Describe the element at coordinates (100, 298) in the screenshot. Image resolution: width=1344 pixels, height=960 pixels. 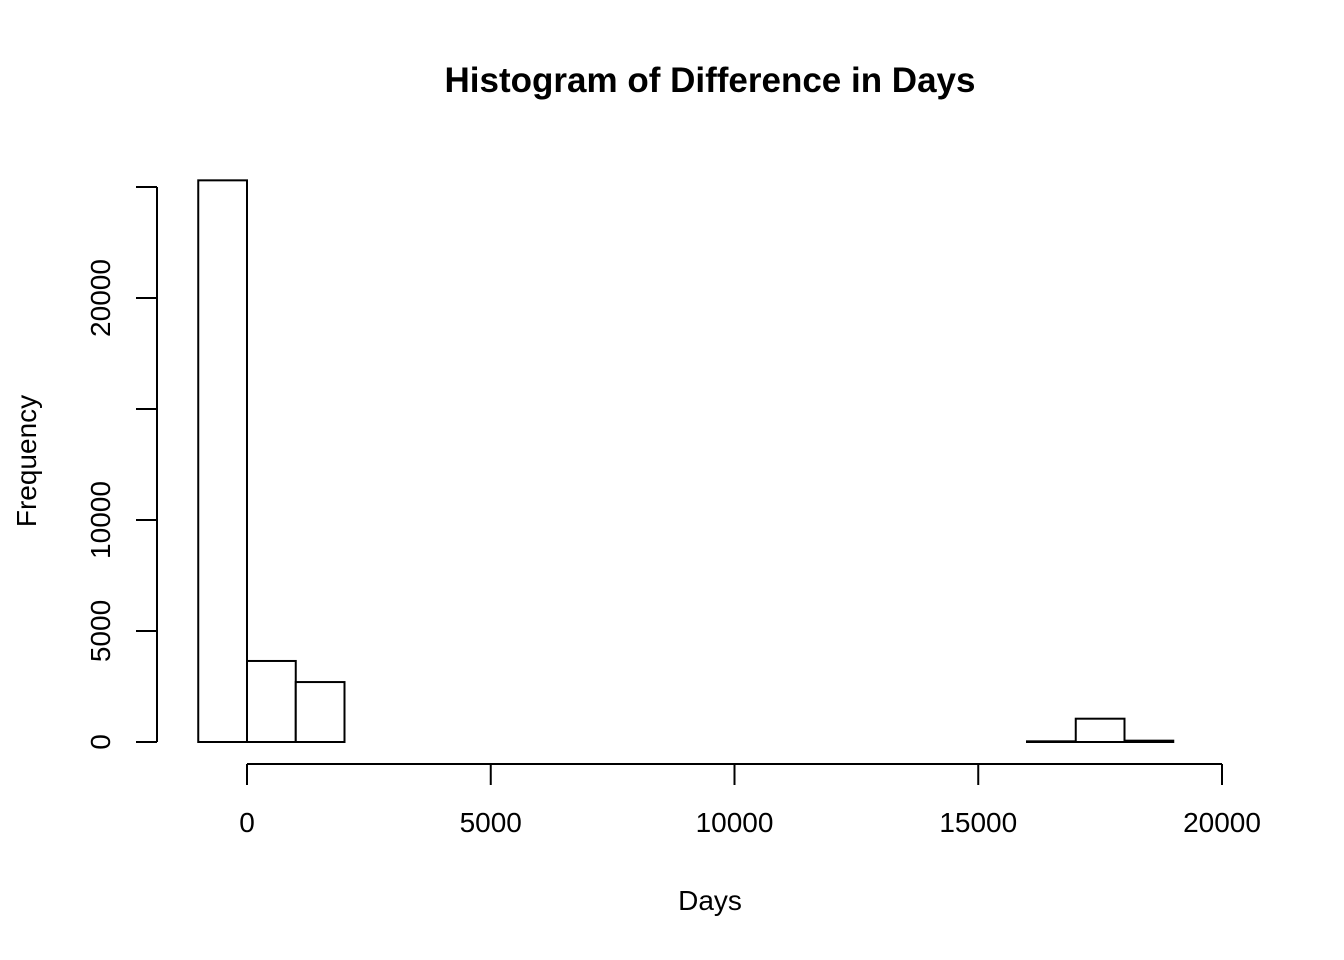
I see `y-tick-label: 20000` at that location.